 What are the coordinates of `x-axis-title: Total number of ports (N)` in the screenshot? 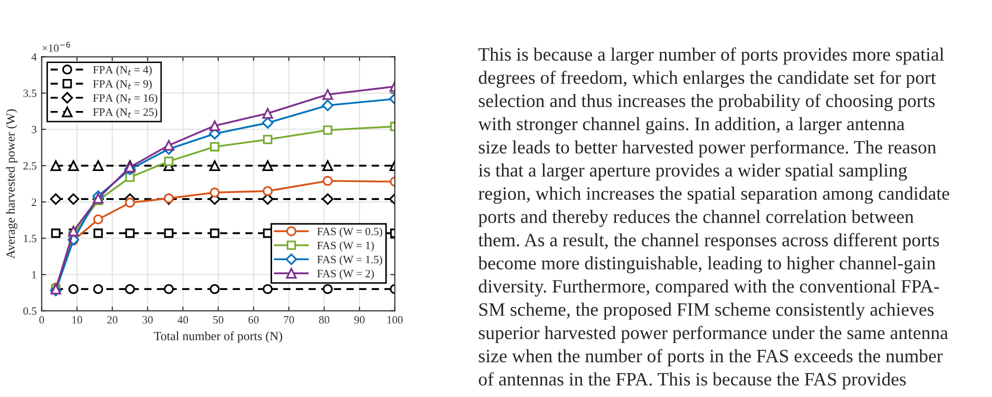 It's located at (218, 337).